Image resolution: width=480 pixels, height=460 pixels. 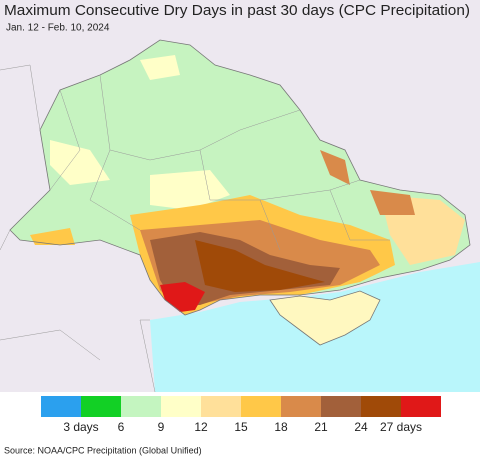 I want to click on legend-label: 3 days, so click(x=80, y=427).